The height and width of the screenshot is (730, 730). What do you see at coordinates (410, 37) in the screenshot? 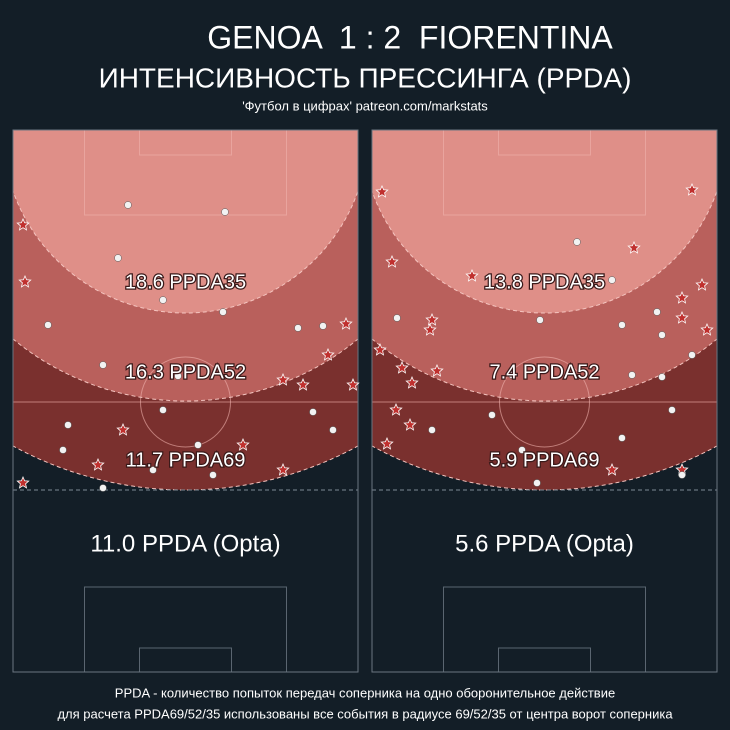
I see `title: GENOA 1 : 2 FIORENTINA` at bounding box center [410, 37].